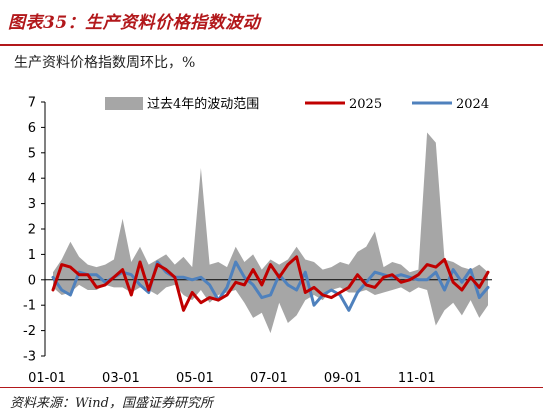 The height and width of the screenshot is (420, 543). Describe the element at coordinates (472, 104) in the screenshot. I see `legend-label-2024: 2024` at that location.